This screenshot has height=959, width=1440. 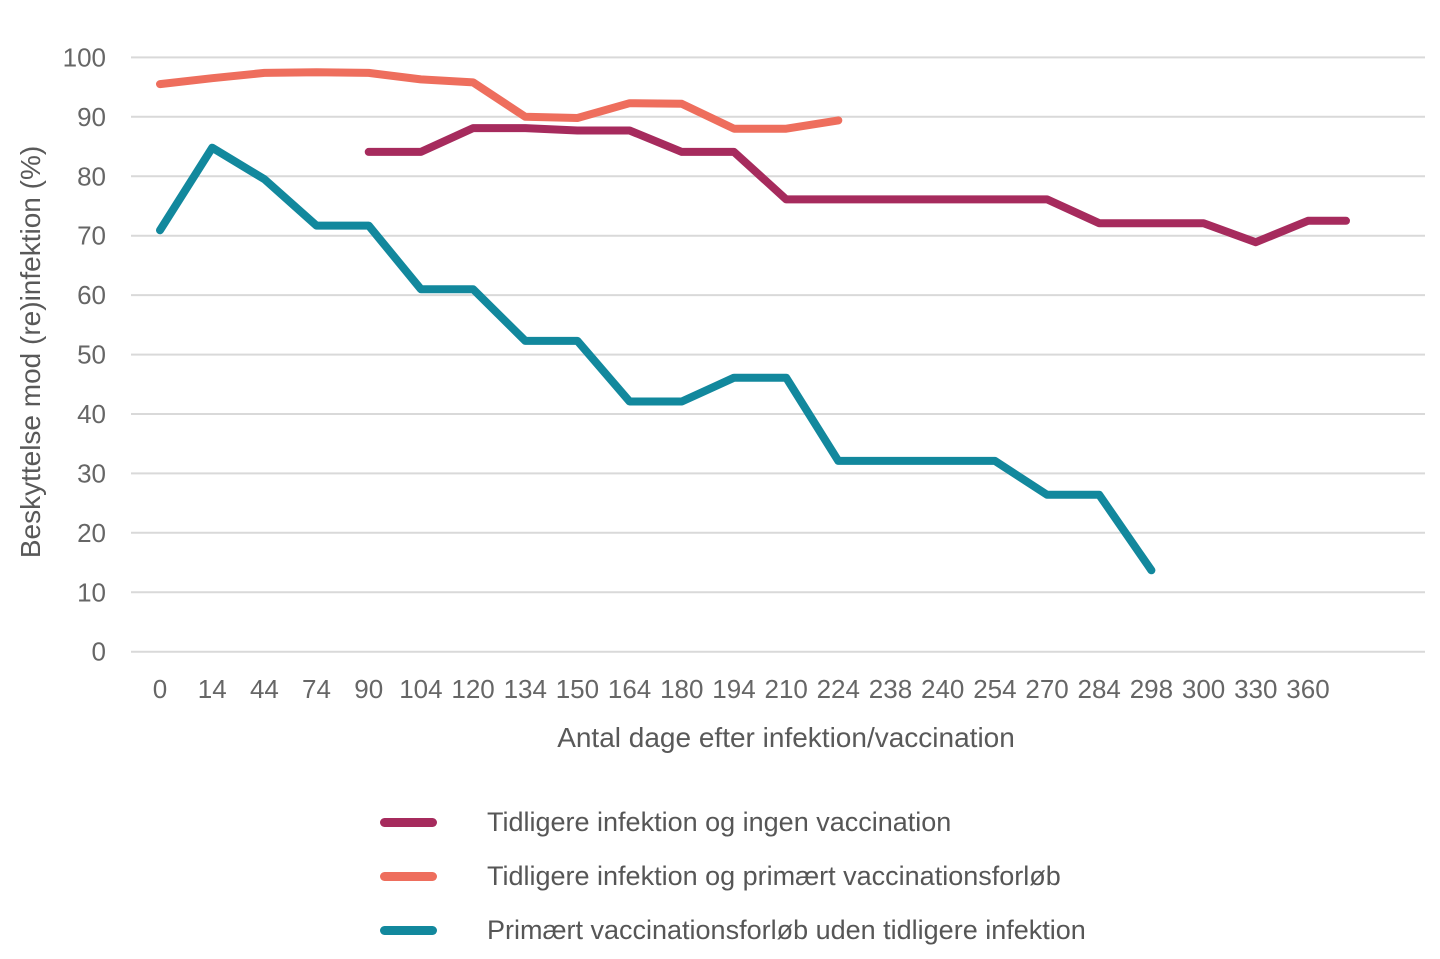 I want to click on x-tick-label: 104, so click(x=420, y=689).